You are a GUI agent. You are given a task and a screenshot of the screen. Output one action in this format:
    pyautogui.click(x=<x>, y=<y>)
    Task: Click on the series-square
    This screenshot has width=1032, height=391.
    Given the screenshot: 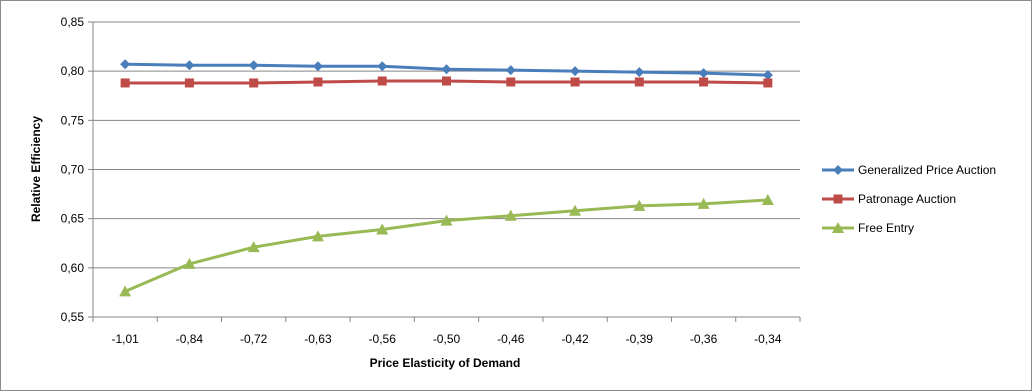 What is the action you would take?
    pyautogui.click(x=446, y=82)
    